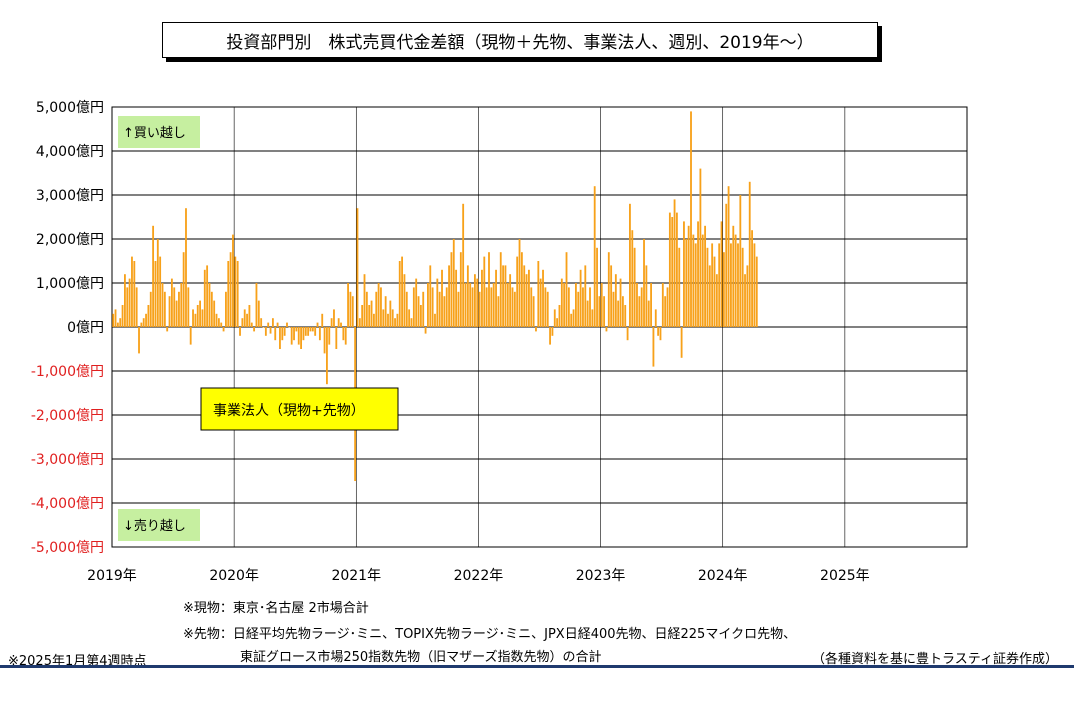 This screenshot has width=1074, height=707. What do you see at coordinates (67, 460) in the screenshot?
I see `y-tick-label: -3,000億円` at bounding box center [67, 460].